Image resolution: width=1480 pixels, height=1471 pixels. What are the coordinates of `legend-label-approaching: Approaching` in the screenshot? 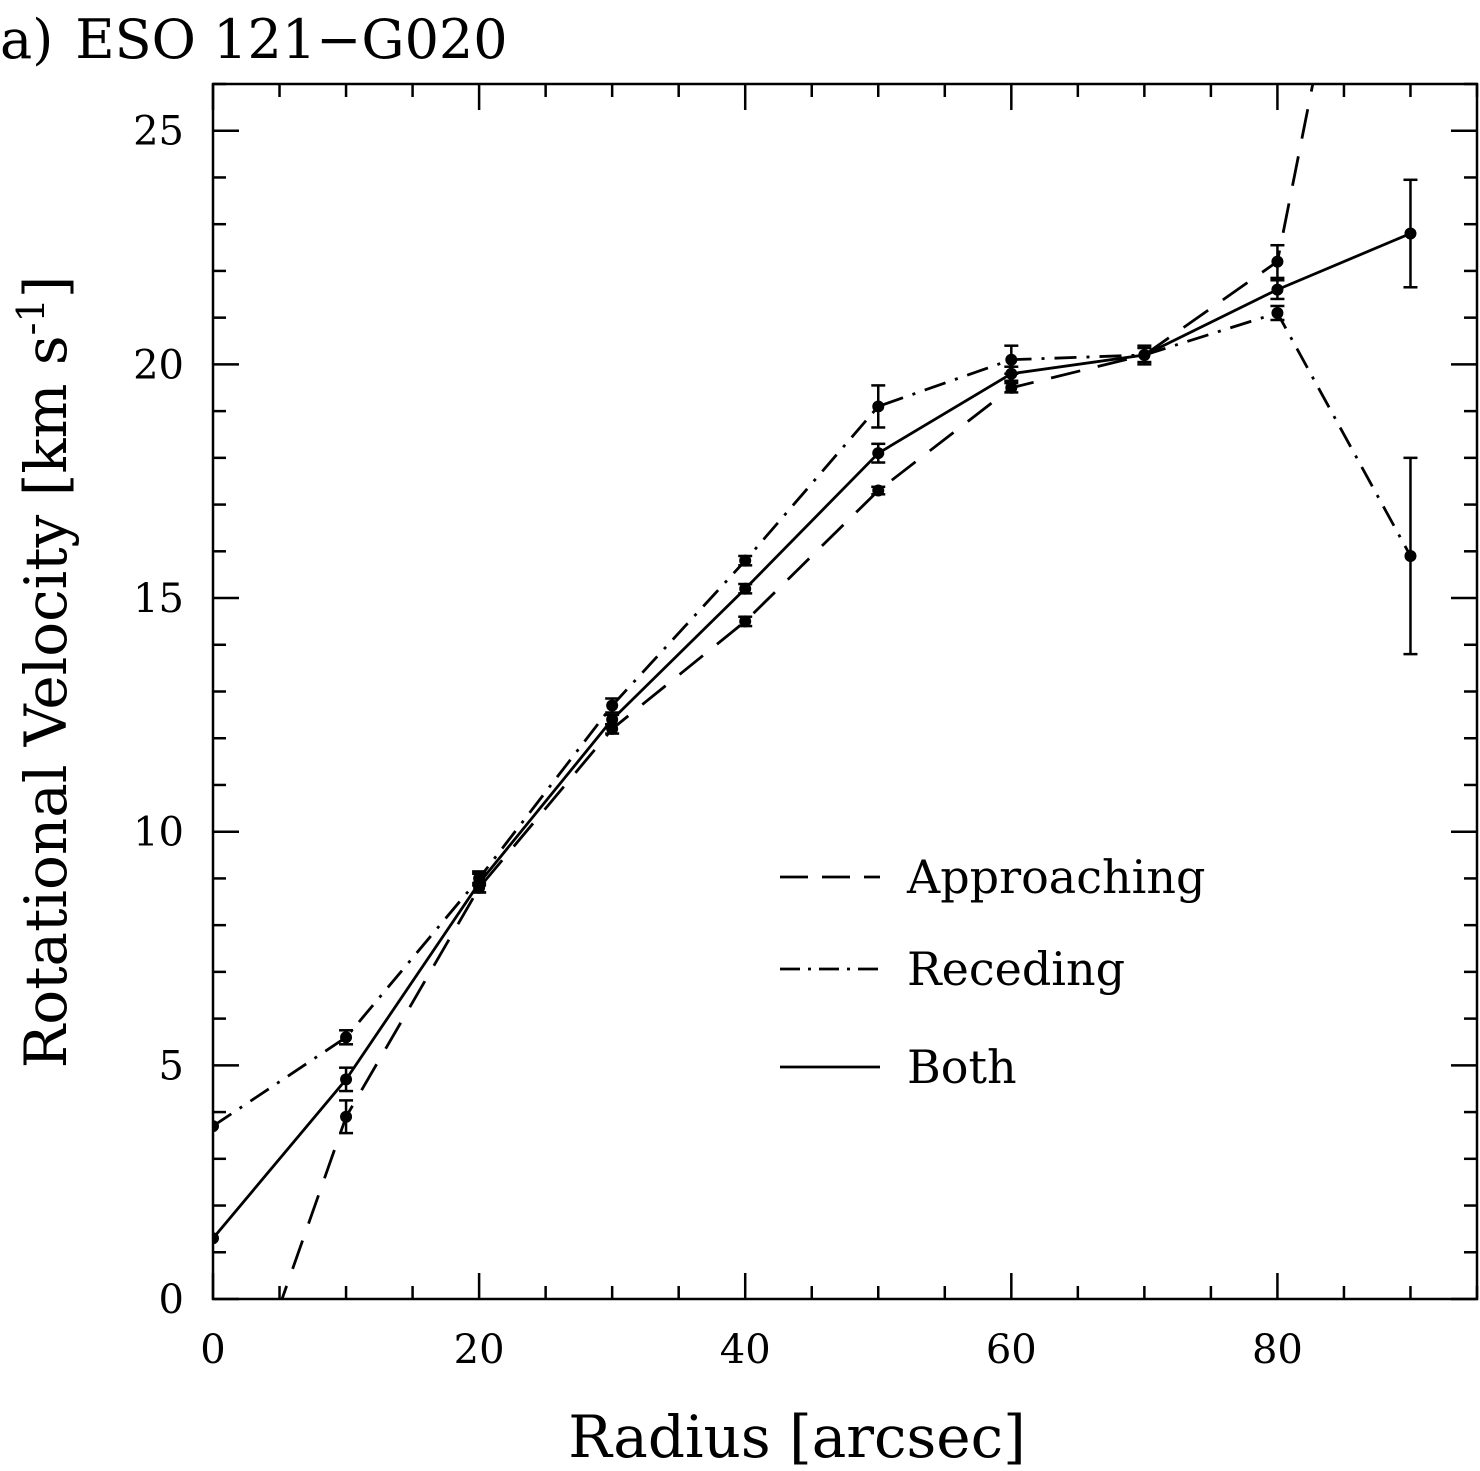 It's located at (1055, 877).